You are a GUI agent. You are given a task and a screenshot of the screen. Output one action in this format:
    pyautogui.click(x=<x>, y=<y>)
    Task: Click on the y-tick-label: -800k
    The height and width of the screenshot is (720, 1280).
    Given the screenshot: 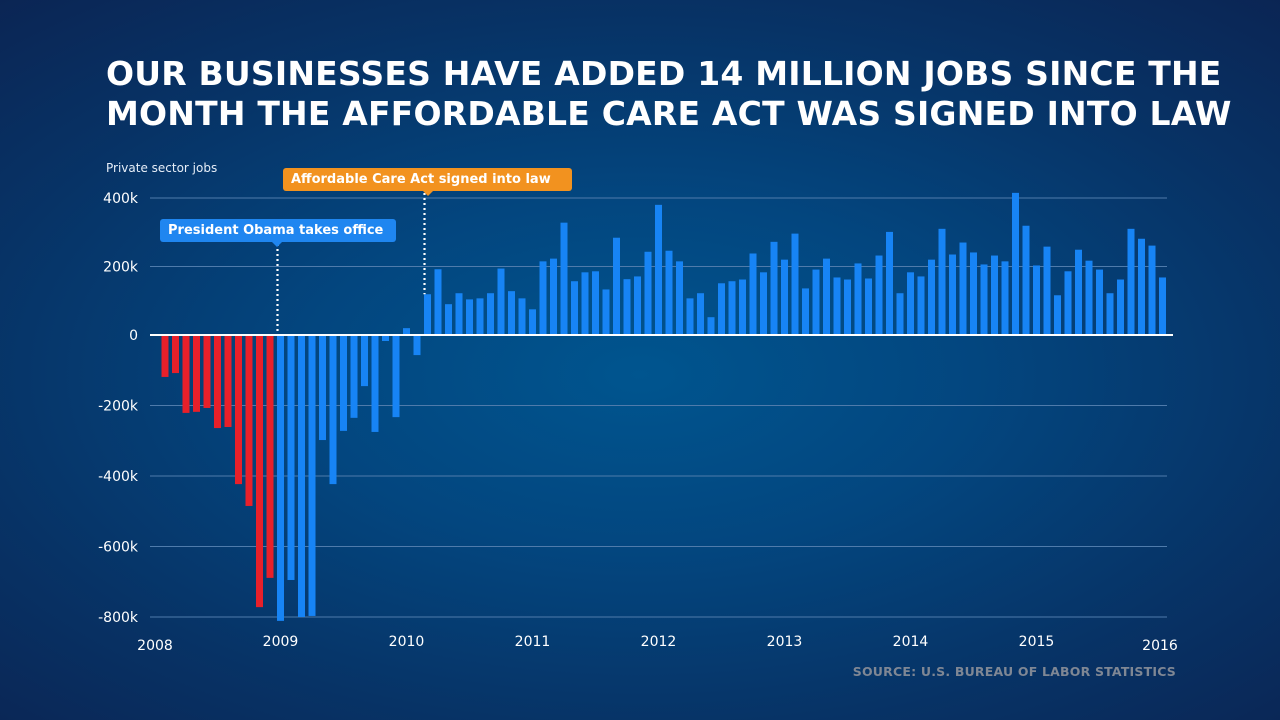 What is the action you would take?
    pyautogui.click(x=118, y=618)
    